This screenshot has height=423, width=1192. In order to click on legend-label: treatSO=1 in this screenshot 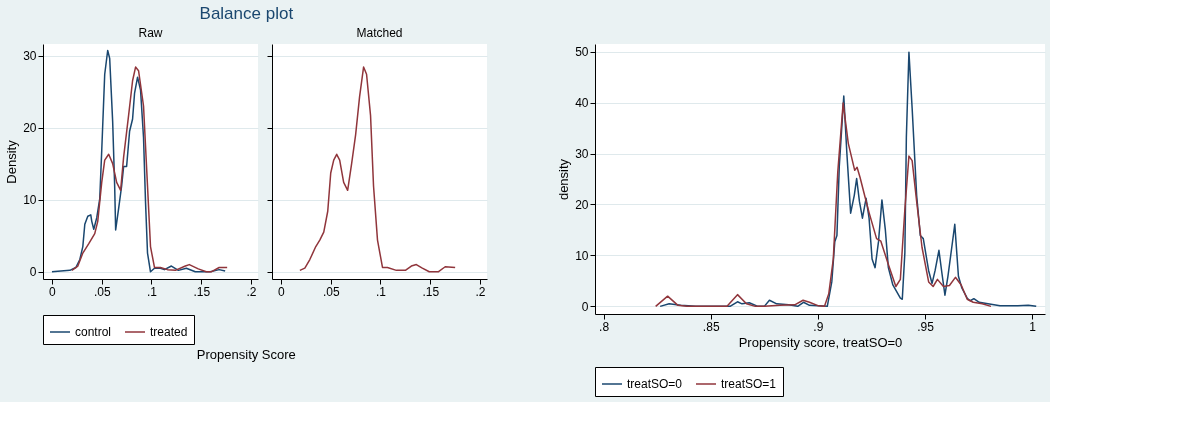, I will do `click(749, 384)`.